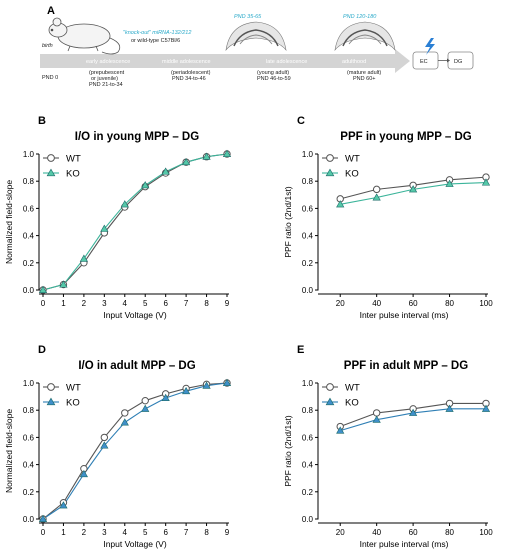 This screenshot has width=511, height=550. Describe the element at coordinates (29, 263) in the screenshot. I see `panel-b-ytick-label: 0.2` at that location.